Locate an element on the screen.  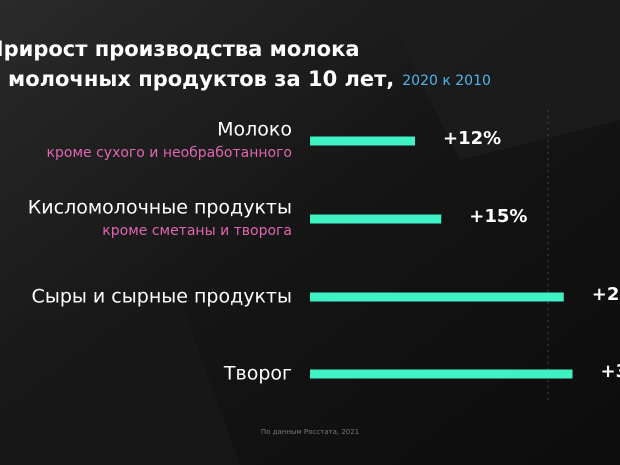
value-label: +12% is located at coordinates (472, 138).